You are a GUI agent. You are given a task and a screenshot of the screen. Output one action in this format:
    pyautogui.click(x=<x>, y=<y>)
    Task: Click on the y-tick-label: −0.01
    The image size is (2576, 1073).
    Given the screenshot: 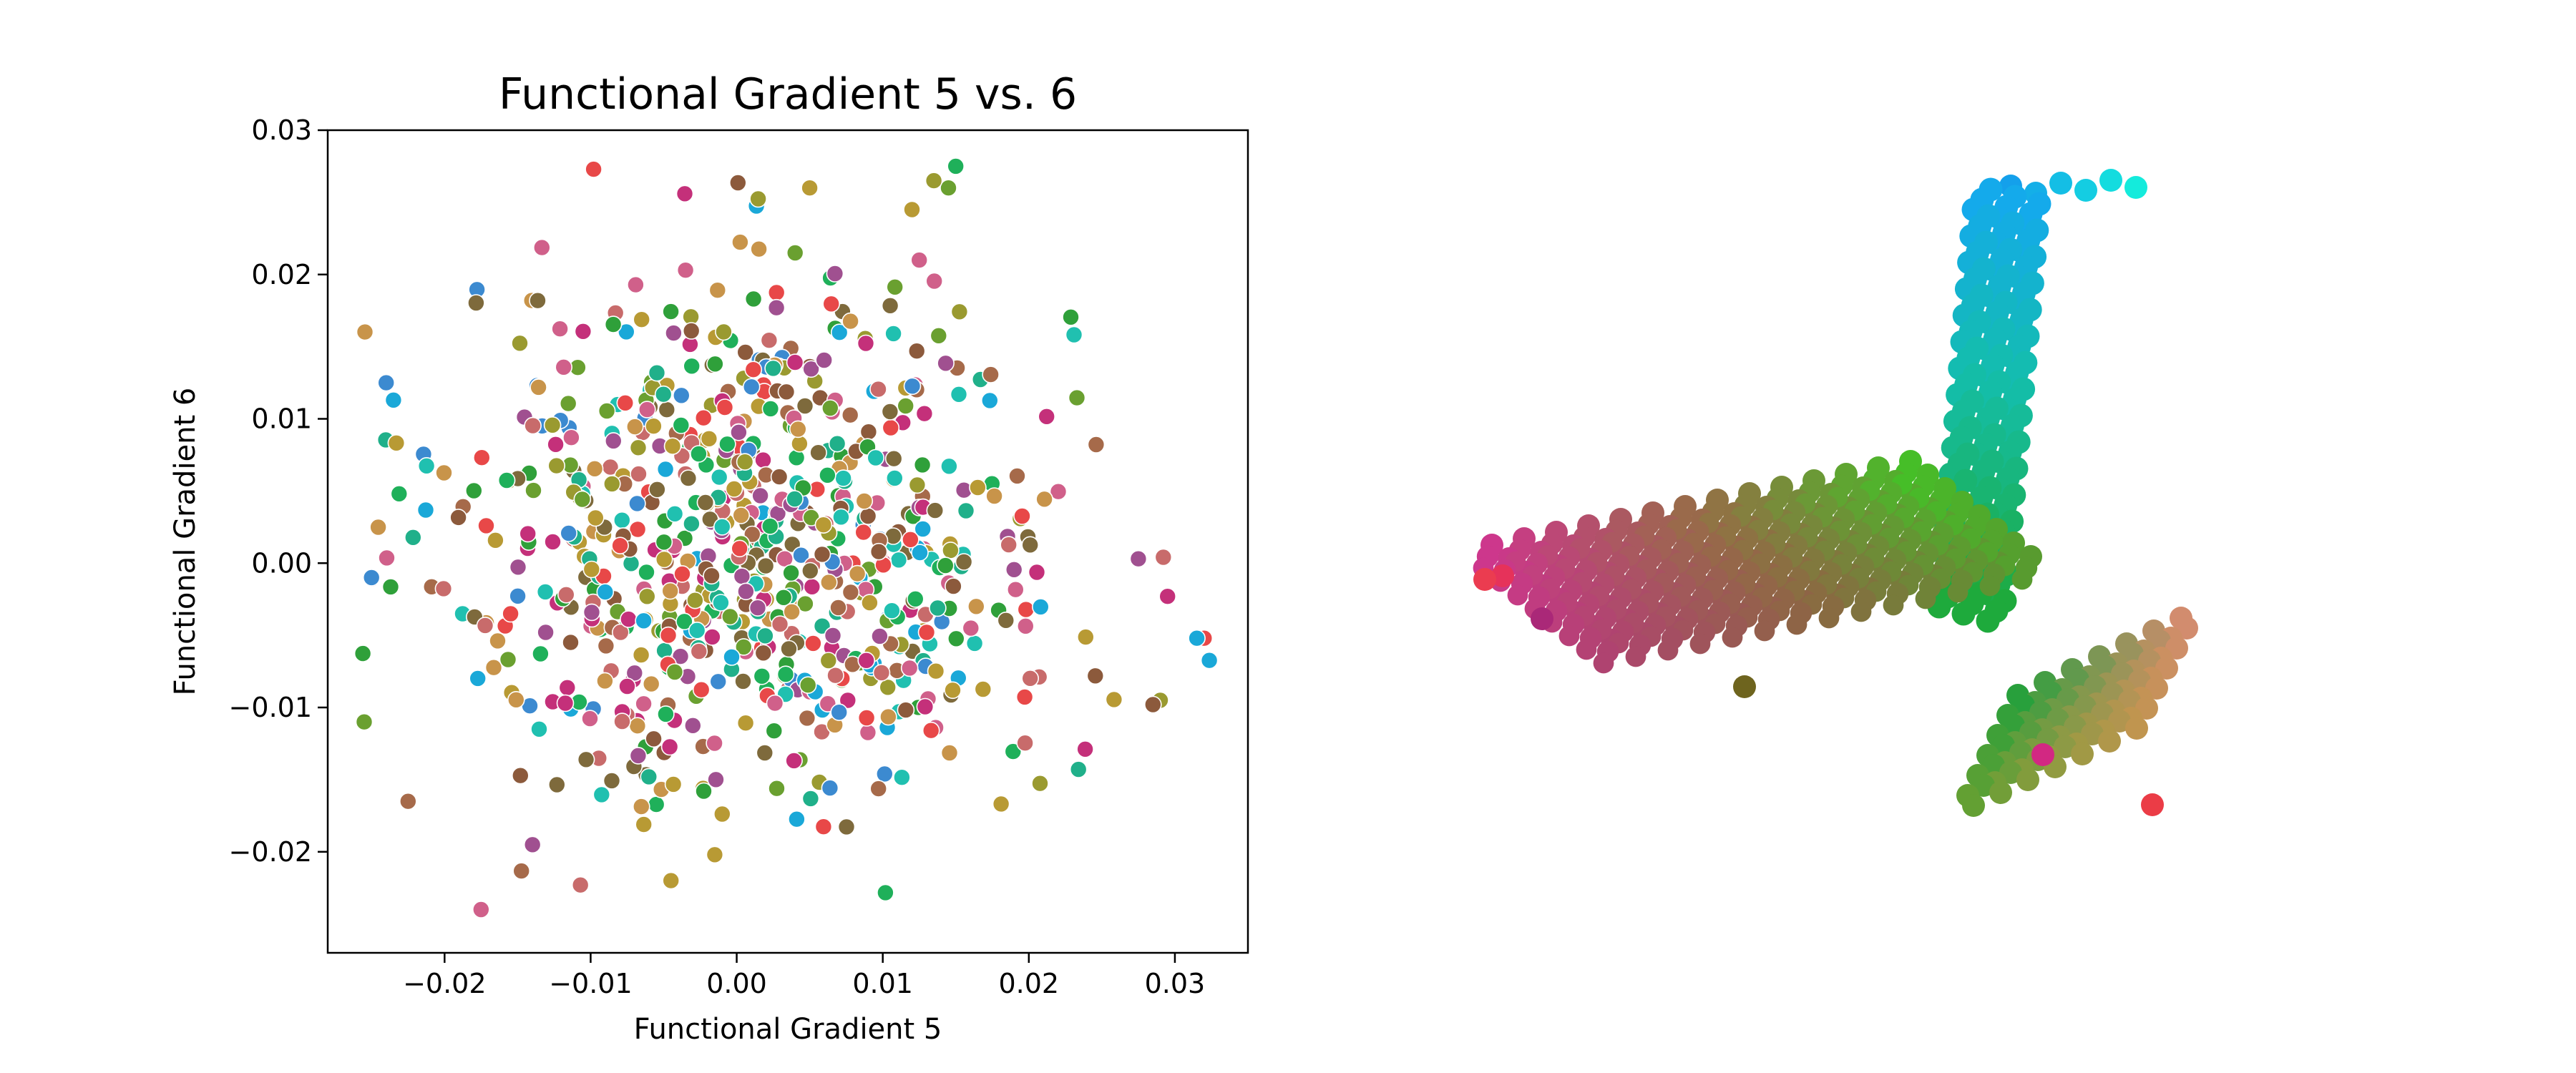 What is the action you would take?
    pyautogui.click(x=270, y=707)
    